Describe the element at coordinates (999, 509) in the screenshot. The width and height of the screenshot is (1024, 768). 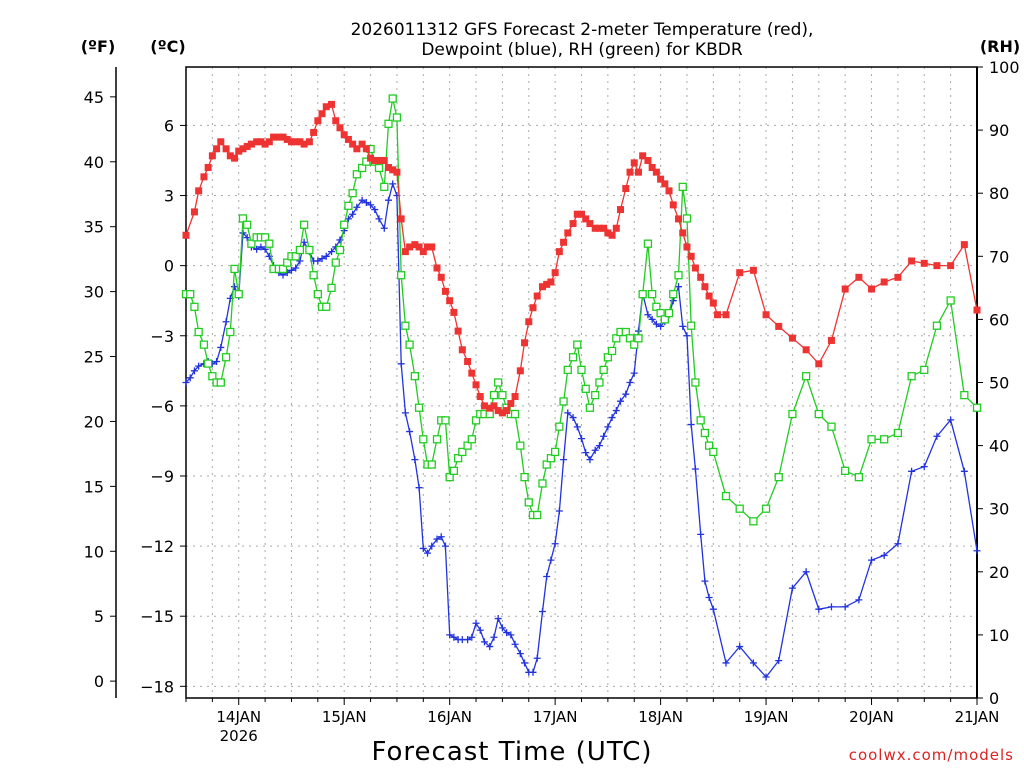
I see `y-rh-tick-label: 30` at that location.